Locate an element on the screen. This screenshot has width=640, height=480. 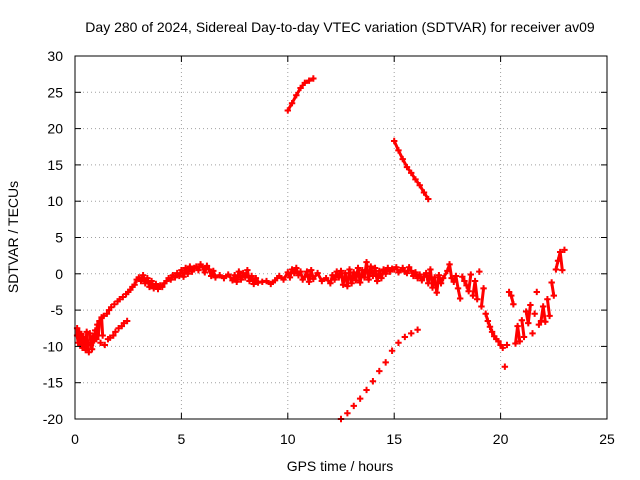
x-tick-label: 15 is located at coordinates (394, 439).